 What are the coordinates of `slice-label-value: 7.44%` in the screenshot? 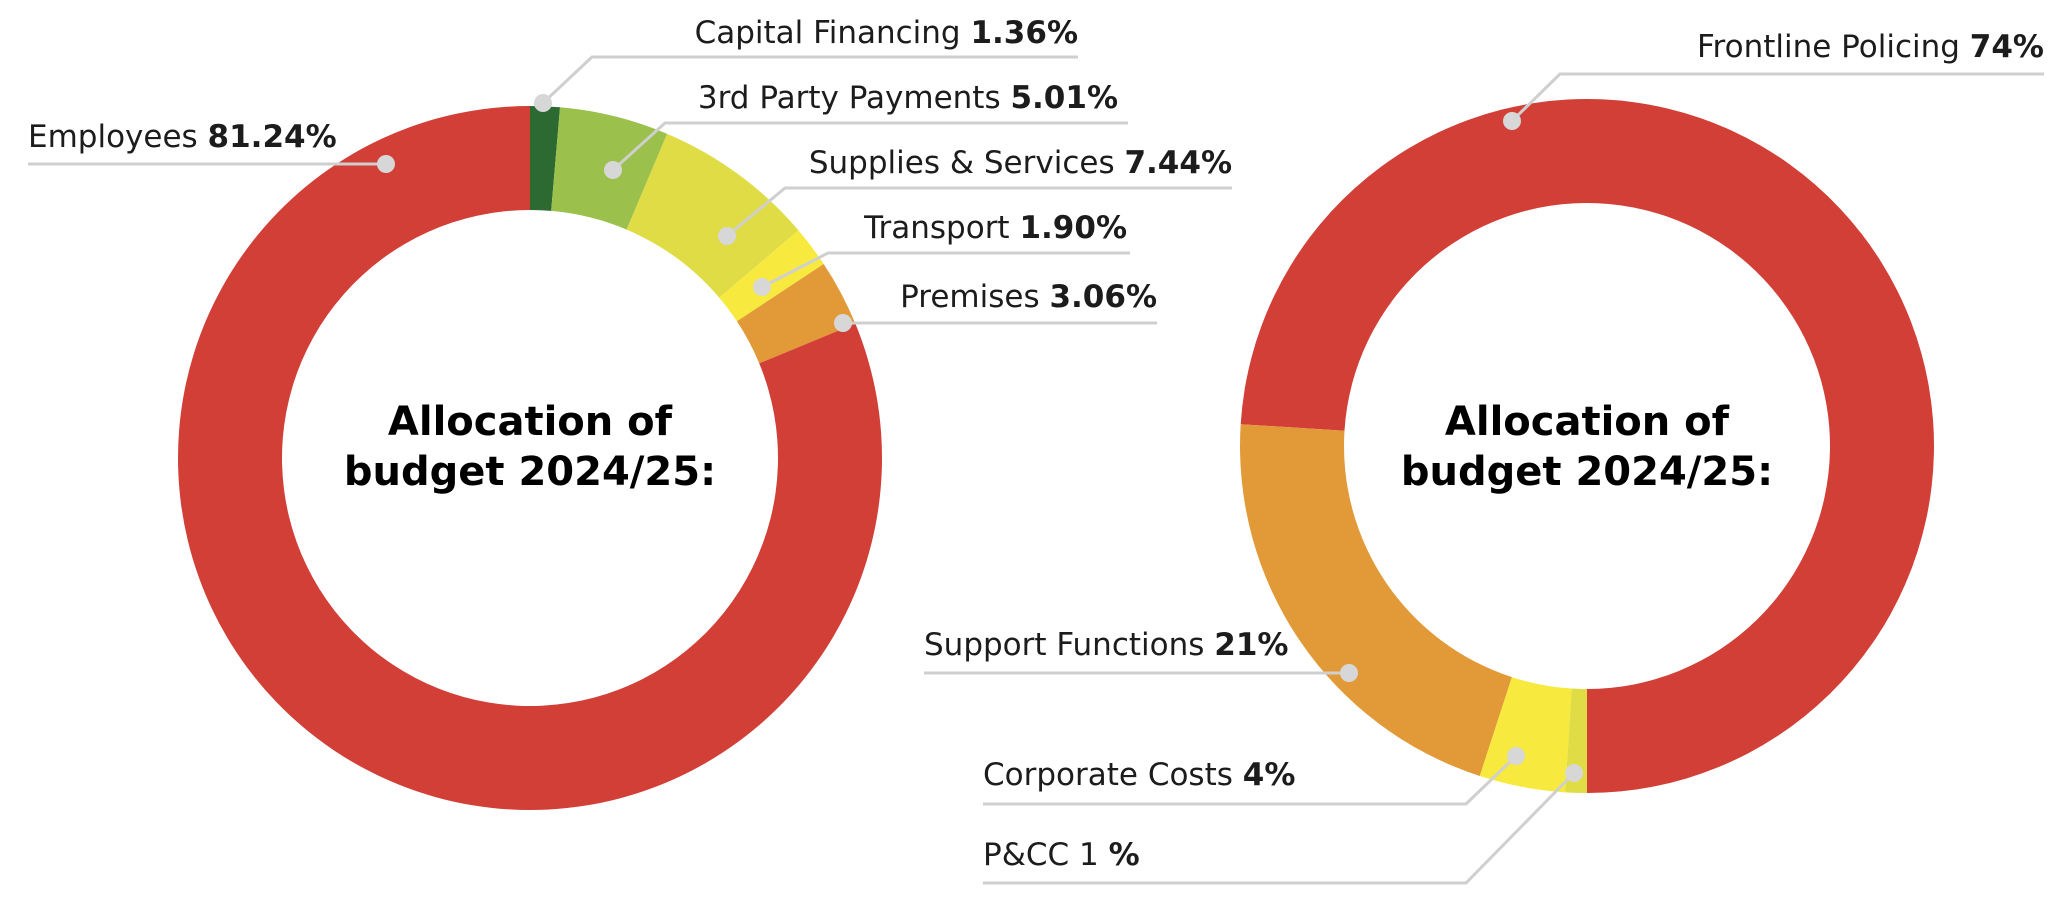 It's located at (1178, 163).